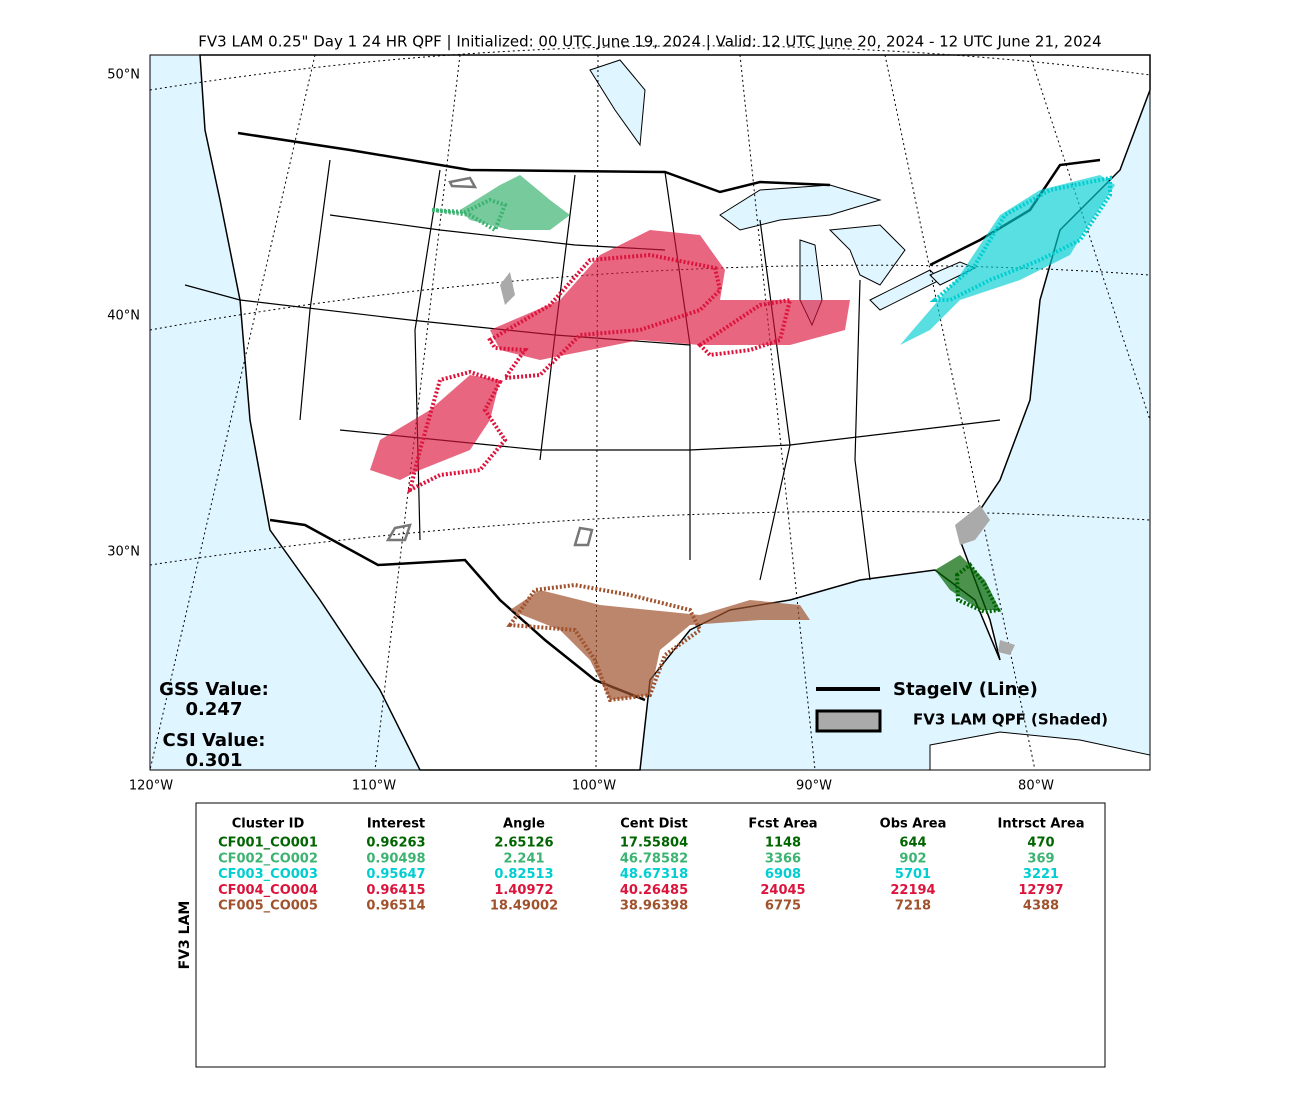 The height and width of the screenshot is (1100, 1300). I want to click on table-cell: 902, so click(912, 858).